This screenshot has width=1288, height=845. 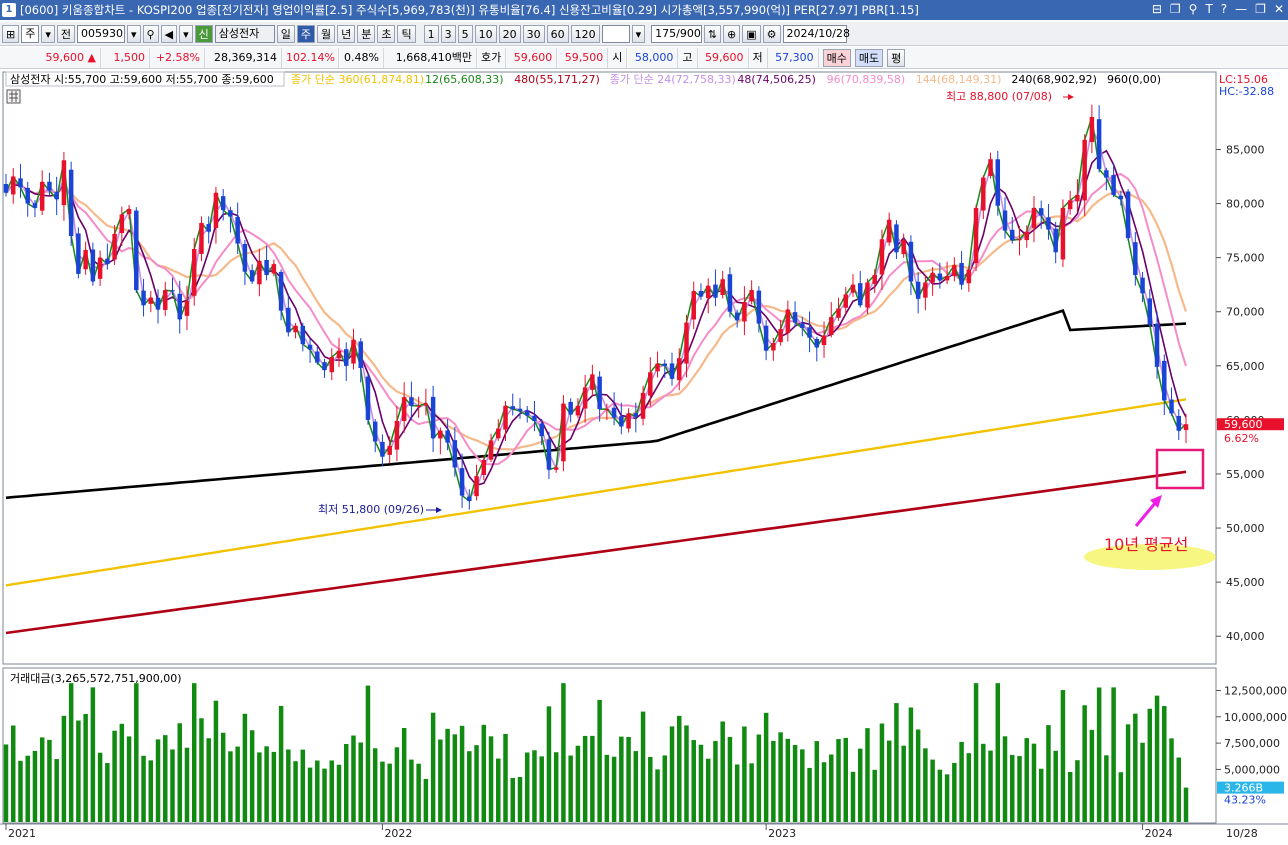 What do you see at coordinates (869, 57) in the screenshot?
I see `sell-button: 매도` at bounding box center [869, 57].